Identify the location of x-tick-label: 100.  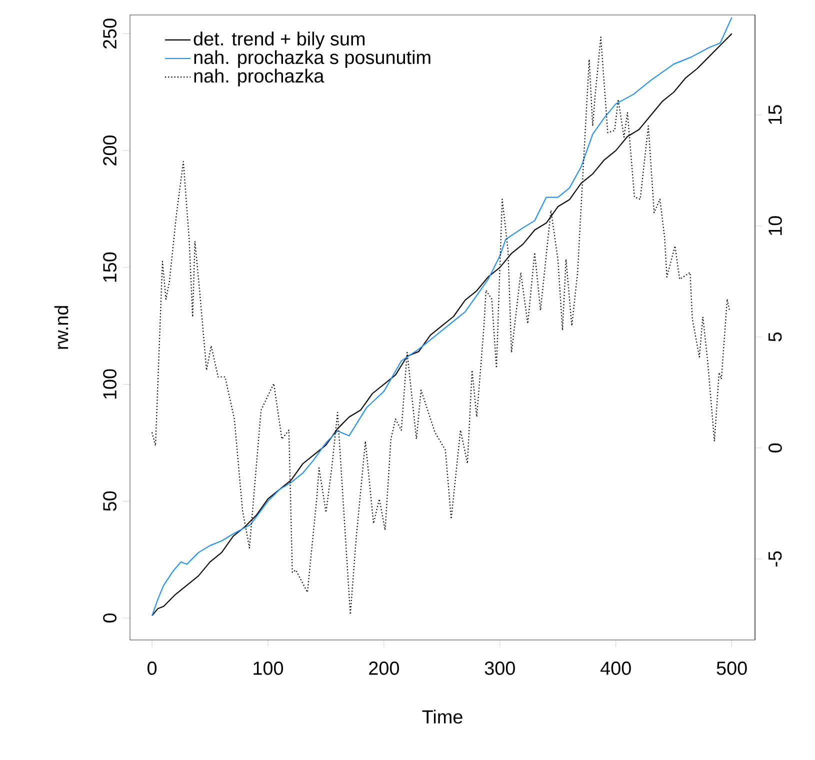
(269, 668).